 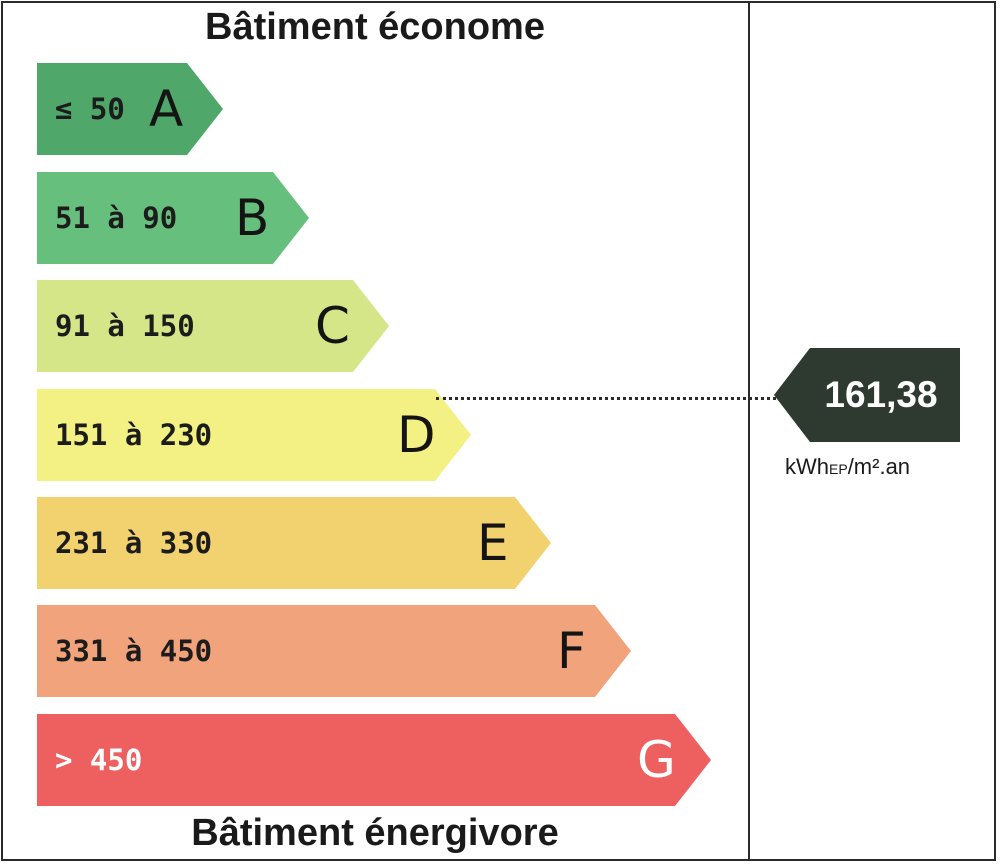 What do you see at coordinates (134, 543) in the screenshot?
I see `band-e-range: 231 à 330` at bounding box center [134, 543].